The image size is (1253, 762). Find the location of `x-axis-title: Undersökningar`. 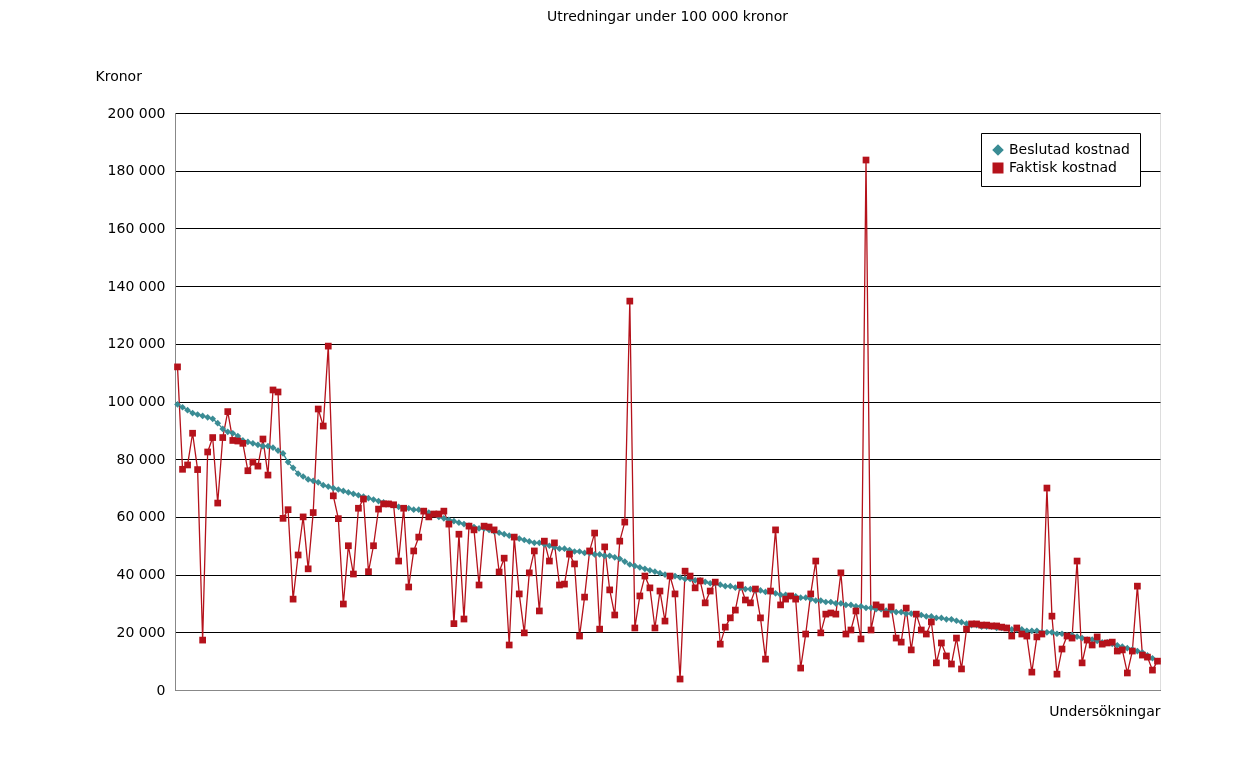

x-axis-title: Undersökningar is located at coordinates (1105, 710).